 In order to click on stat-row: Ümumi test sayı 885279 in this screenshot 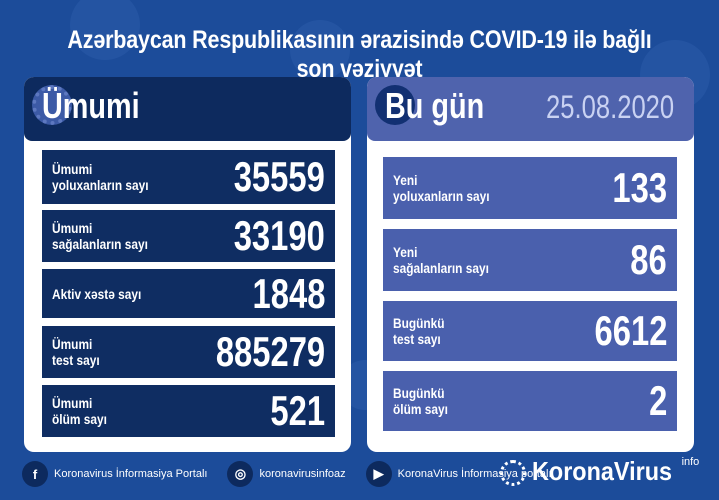, I will do `click(188, 352)`.